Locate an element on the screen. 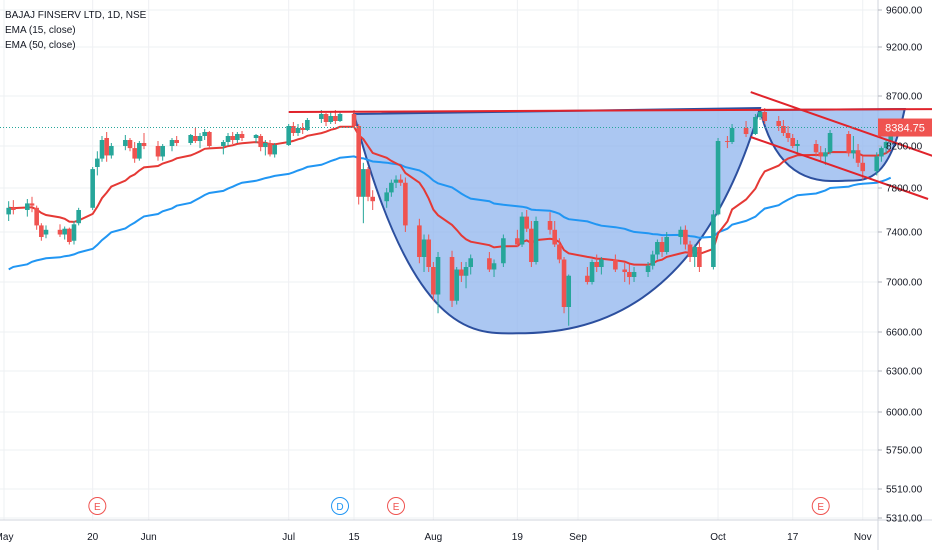  x-tick-label: Sep is located at coordinates (578, 537).